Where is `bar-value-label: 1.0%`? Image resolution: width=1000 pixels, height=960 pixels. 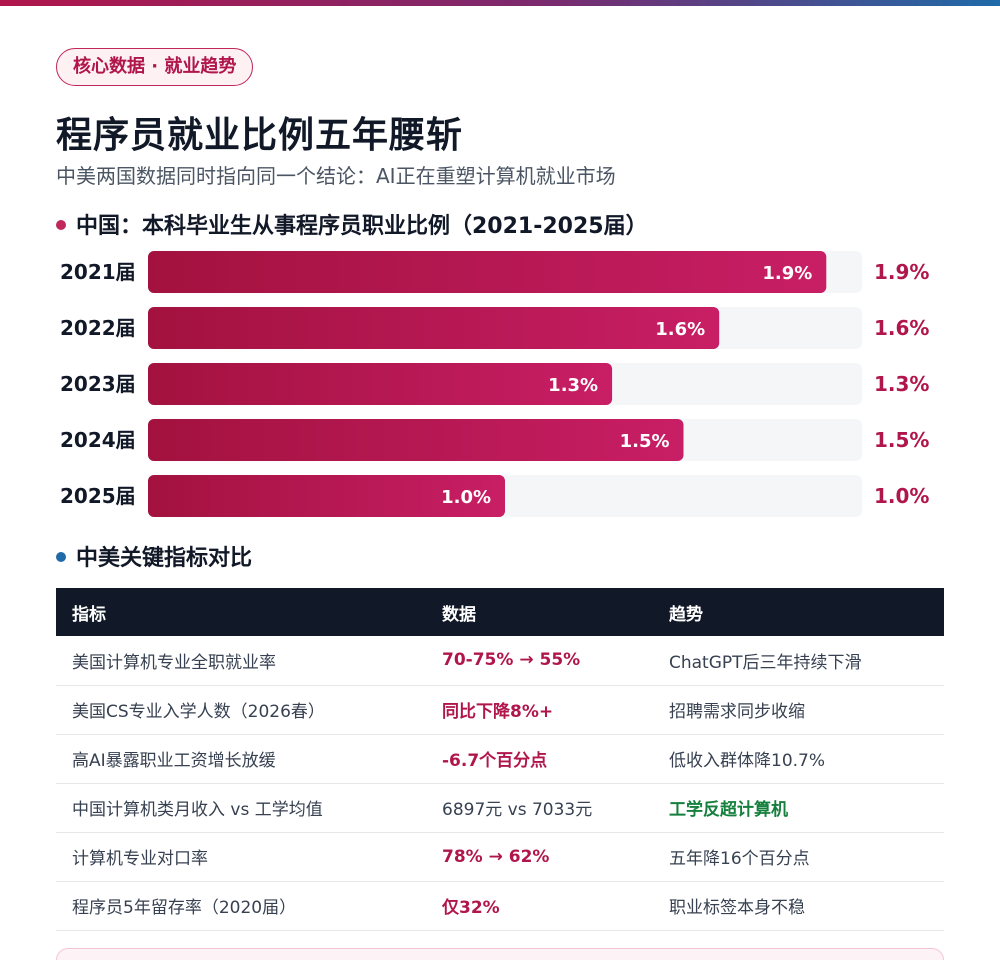 bar-value-label: 1.0% is located at coordinates (466, 497).